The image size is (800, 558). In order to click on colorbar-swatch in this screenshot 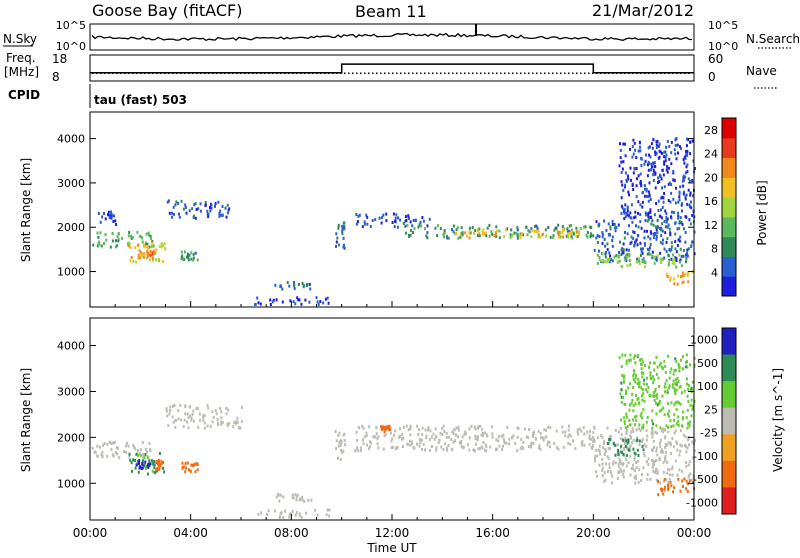, I will do `click(729, 501)`.